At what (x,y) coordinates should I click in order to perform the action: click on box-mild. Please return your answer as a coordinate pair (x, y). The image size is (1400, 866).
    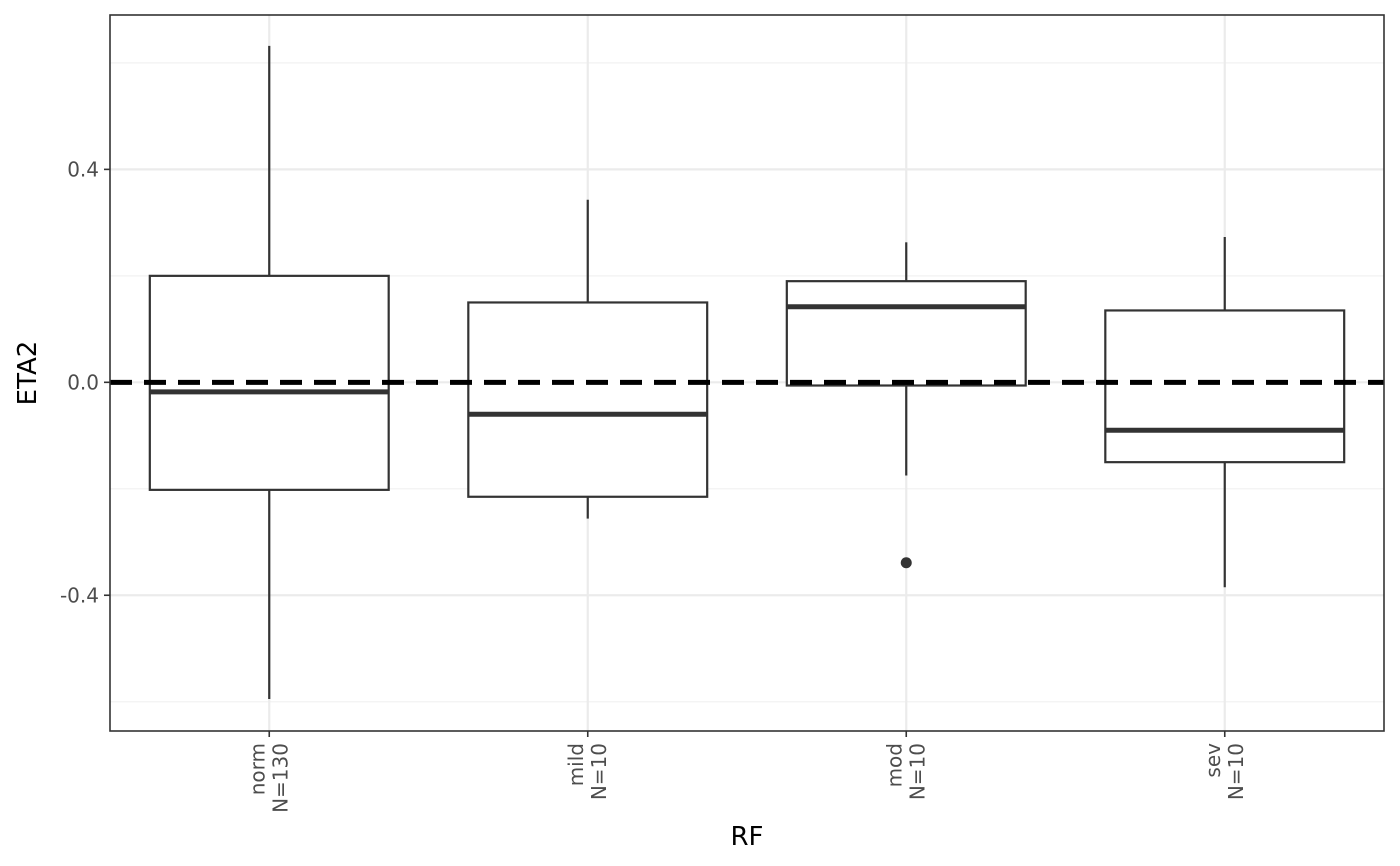
    Looking at the image, I should click on (588, 359).